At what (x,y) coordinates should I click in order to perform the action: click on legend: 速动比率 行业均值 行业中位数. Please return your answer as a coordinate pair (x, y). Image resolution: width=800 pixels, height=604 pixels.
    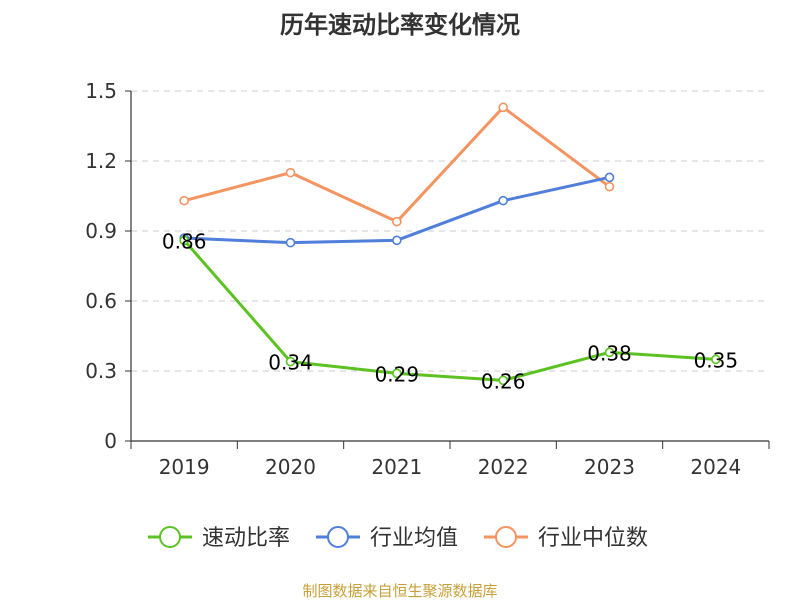
    Looking at the image, I should click on (398, 538).